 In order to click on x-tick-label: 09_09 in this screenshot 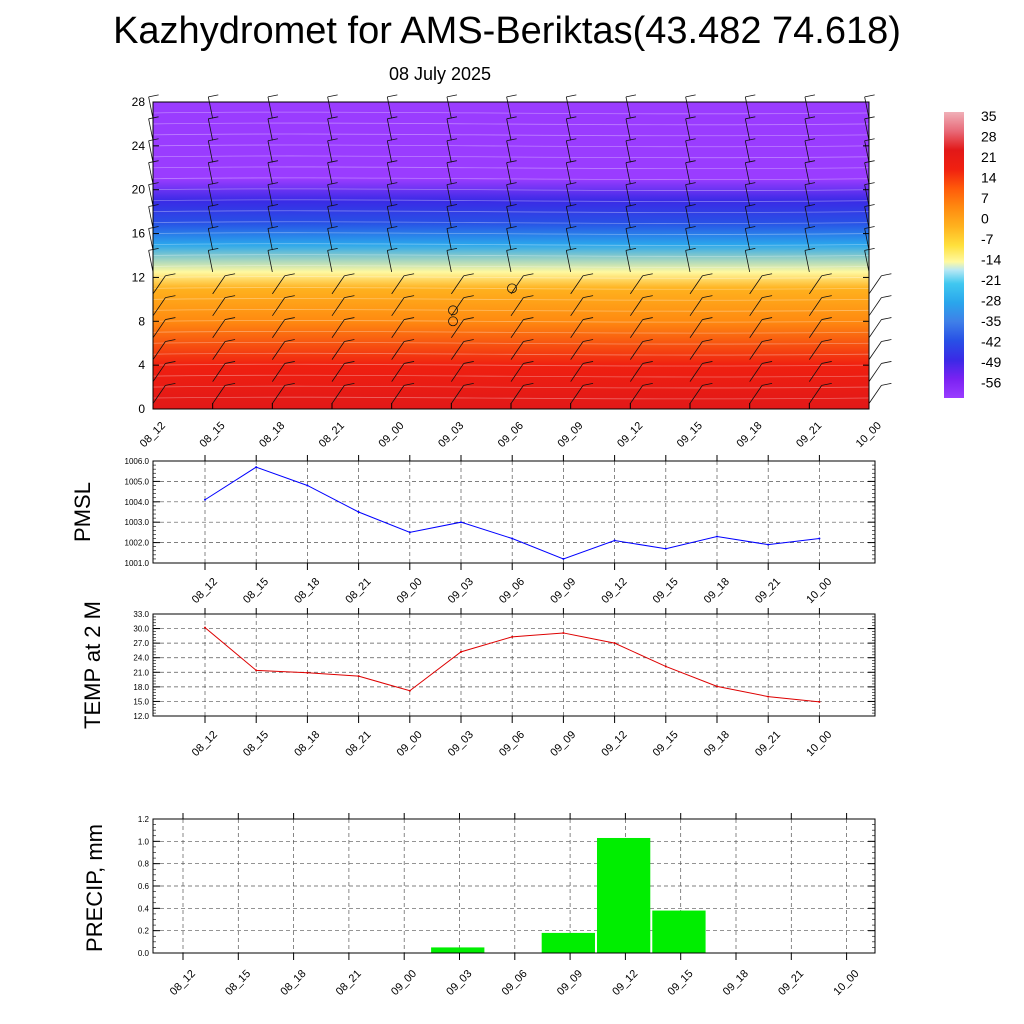, I will do `click(570, 983)`.